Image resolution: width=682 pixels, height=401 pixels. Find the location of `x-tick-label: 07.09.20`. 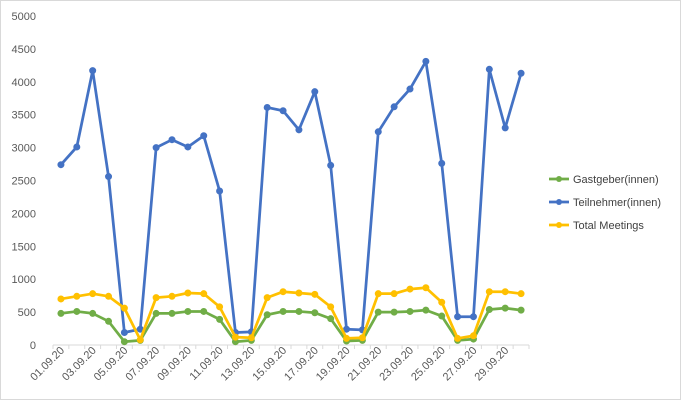

x-tick-label: 07.09.20 is located at coordinates (142, 364).